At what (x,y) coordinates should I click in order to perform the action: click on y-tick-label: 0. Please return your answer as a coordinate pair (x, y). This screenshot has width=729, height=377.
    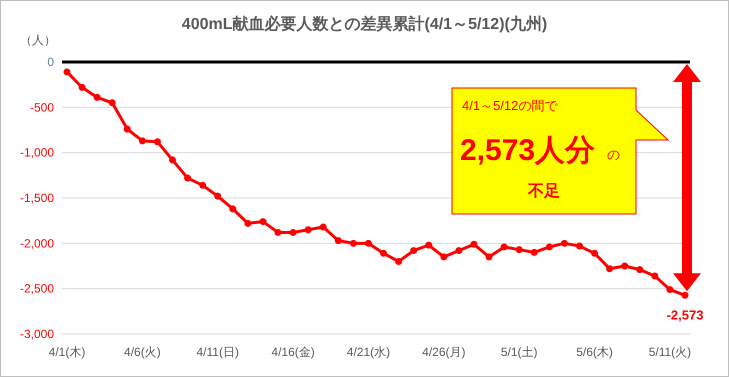
    Looking at the image, I should click on (50, 62).